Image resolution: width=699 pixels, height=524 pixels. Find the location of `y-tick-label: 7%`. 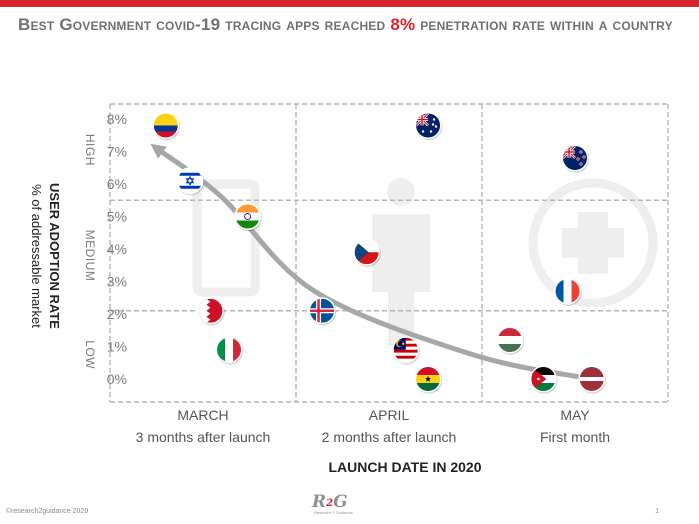

y-tick-label: 7% is located at coordinates (117, 152).